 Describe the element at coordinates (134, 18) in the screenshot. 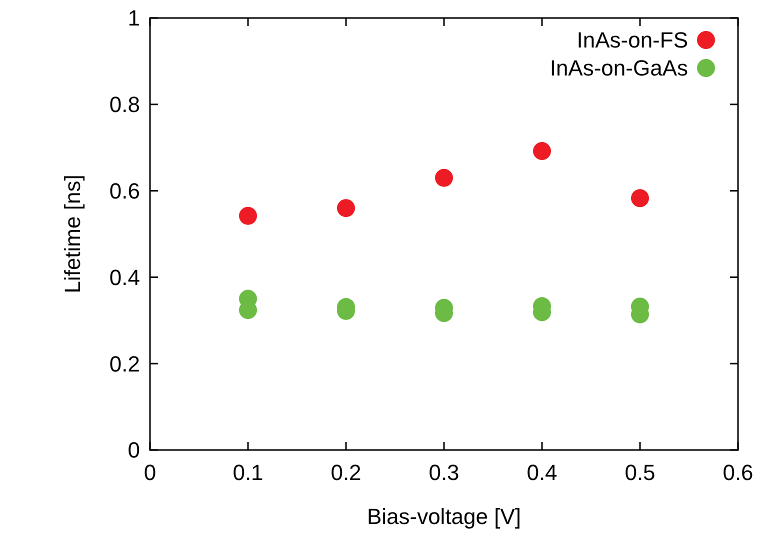

I see `y-tick-label: 1` at that location.